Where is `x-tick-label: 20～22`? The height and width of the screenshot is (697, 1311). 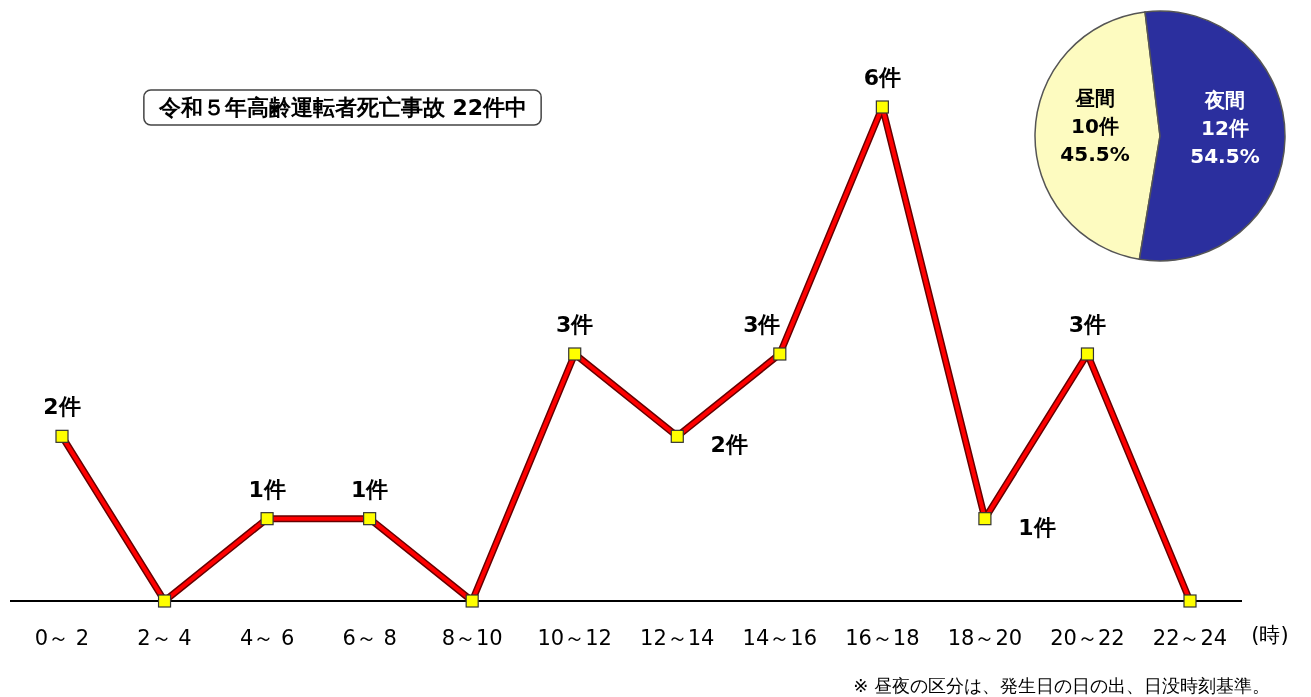 x-tick-label: 20～22 is located at coordinates (1087, 638).